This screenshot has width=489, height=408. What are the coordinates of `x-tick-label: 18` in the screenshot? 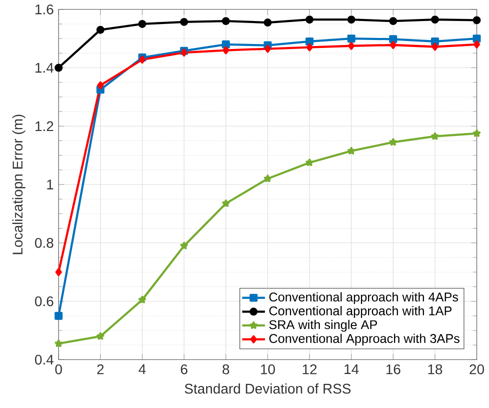 It's located at (435, 369).